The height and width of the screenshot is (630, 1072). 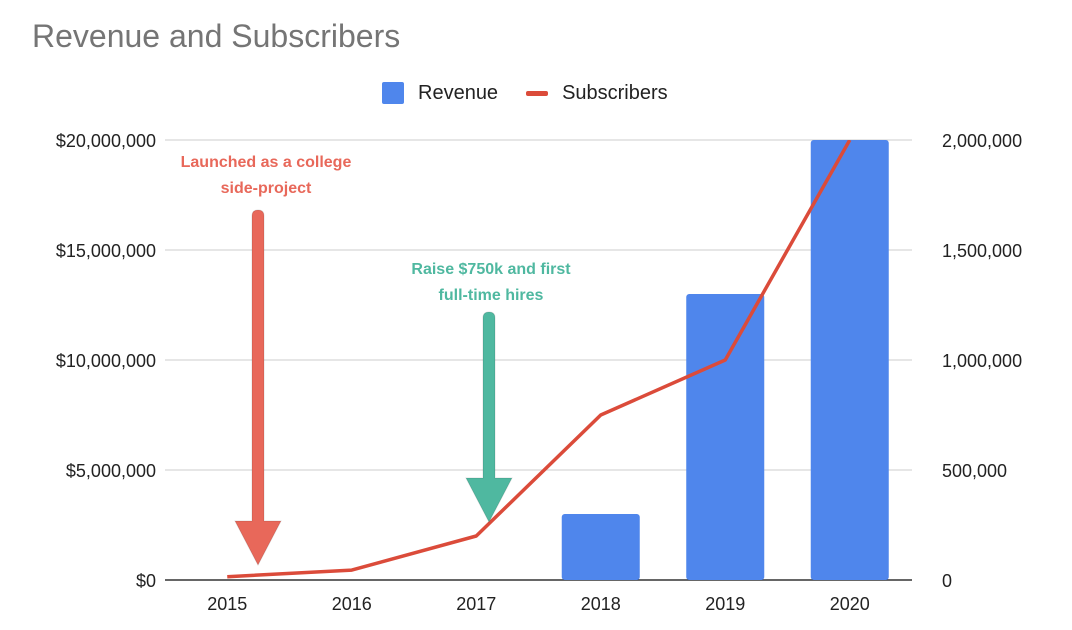 I want to click on x-tick-label: 2017, so click(x=476, y=604).